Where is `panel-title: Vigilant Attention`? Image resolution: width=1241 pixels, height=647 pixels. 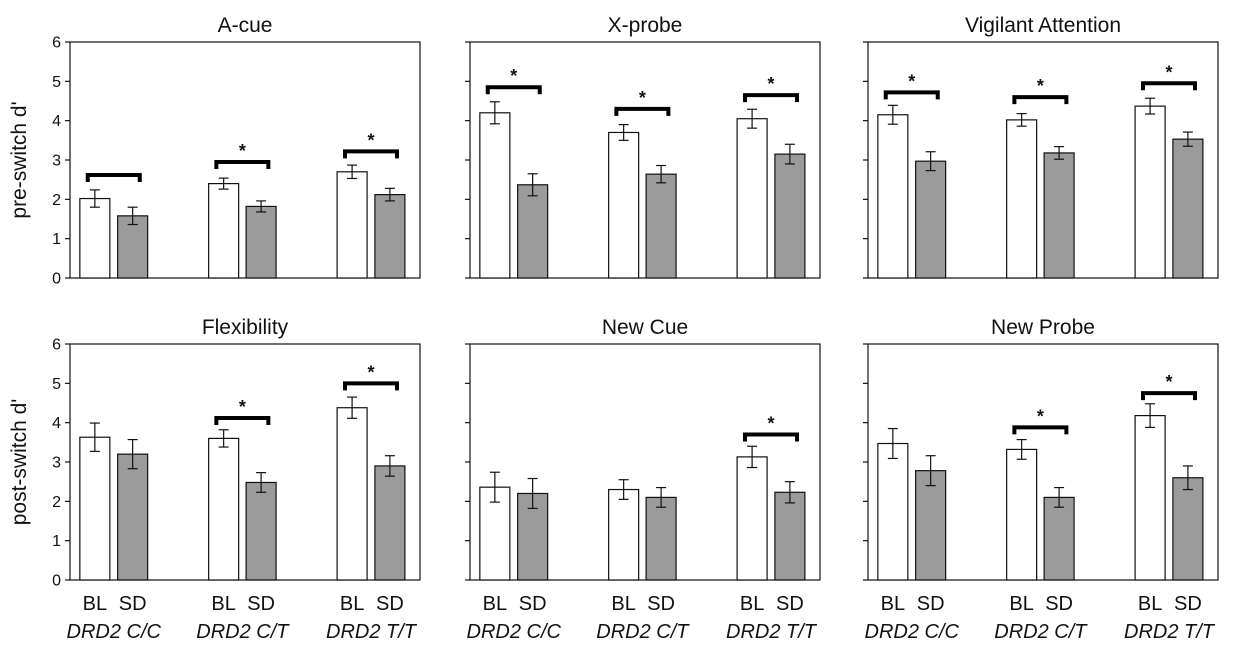 panel-title: Vigilant Attention is located at coordinates (1043, 25).